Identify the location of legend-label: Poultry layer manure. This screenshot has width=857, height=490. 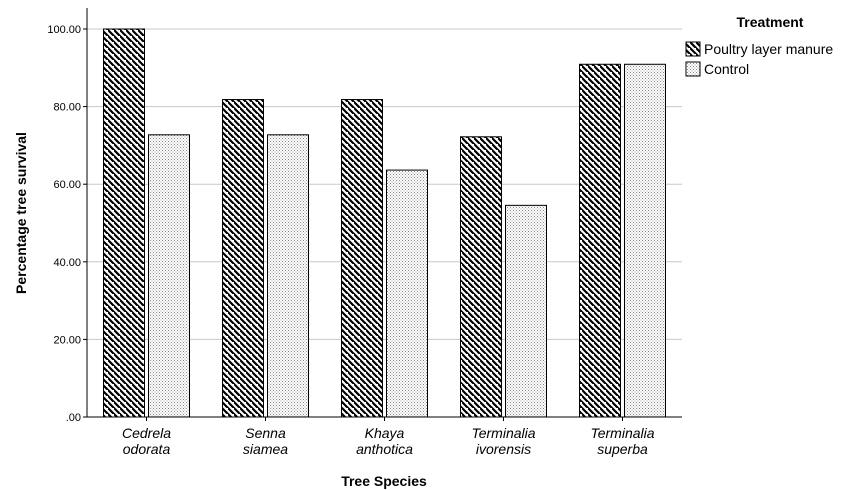
(768, 49).